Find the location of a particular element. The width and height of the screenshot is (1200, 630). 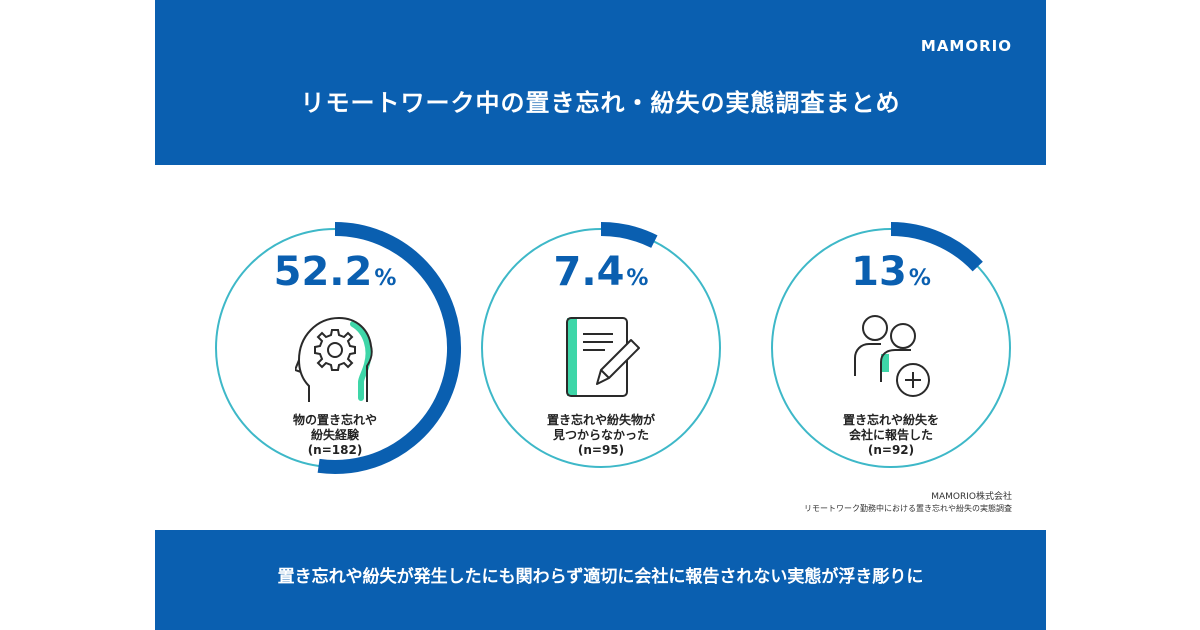

stat-value-2: 7.4% is located at coordinates (601, 275).